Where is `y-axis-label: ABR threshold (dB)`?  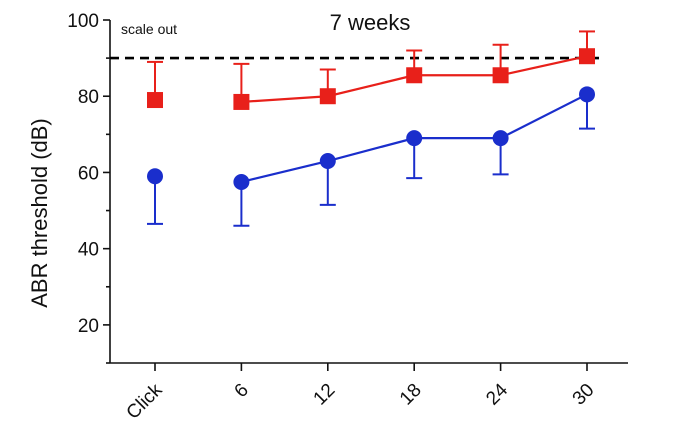 y-axis-label: ABR threshold (dB) is located at coordinates (39, 213).